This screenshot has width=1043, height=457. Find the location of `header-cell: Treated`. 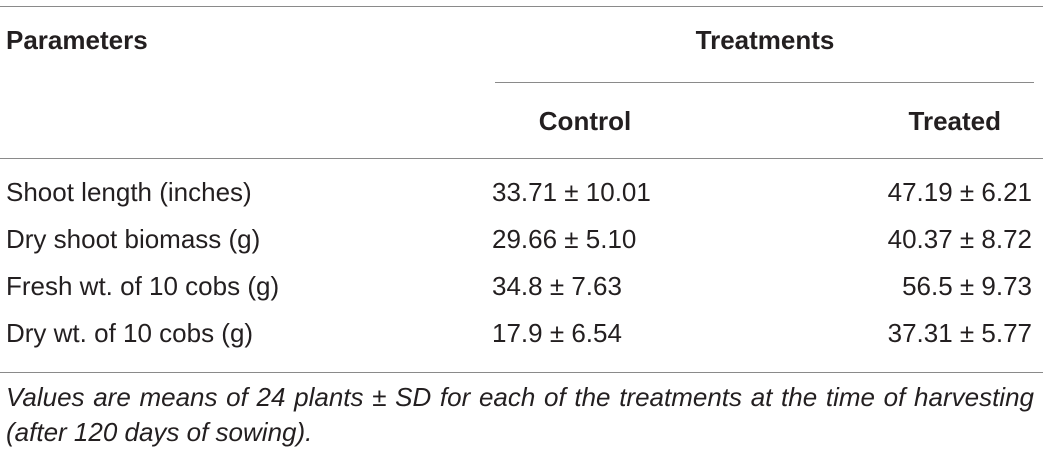

header-cell: Treated is located at coordinates (955, 121).